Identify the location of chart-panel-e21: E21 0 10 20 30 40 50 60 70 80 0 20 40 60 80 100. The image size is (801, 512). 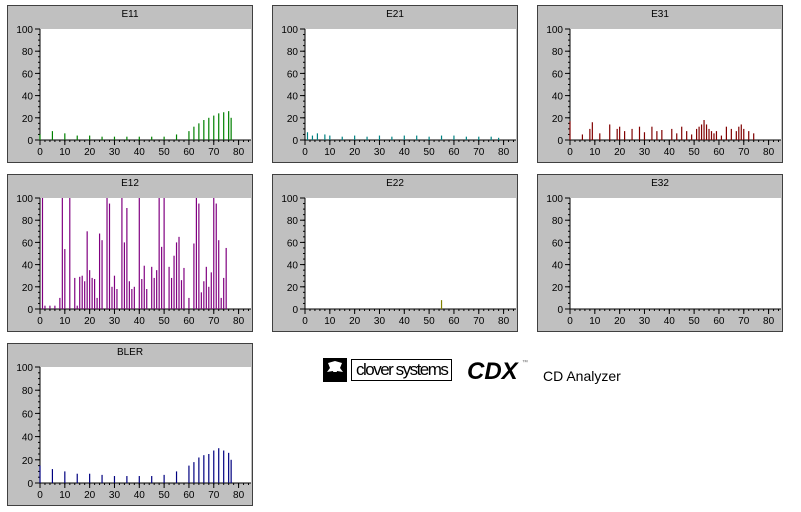
(395, 84).